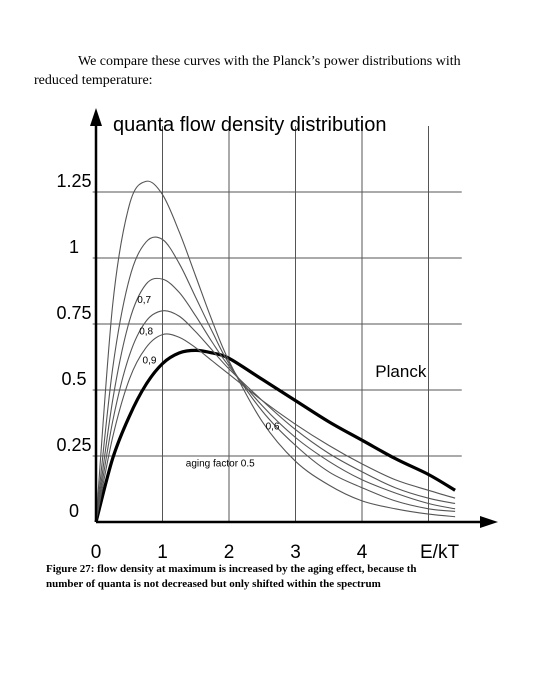  What do you see at coordinates (401, 371) in the screenshot?
I see `series-label-planck: Planck` at bounding box center [401, 371].